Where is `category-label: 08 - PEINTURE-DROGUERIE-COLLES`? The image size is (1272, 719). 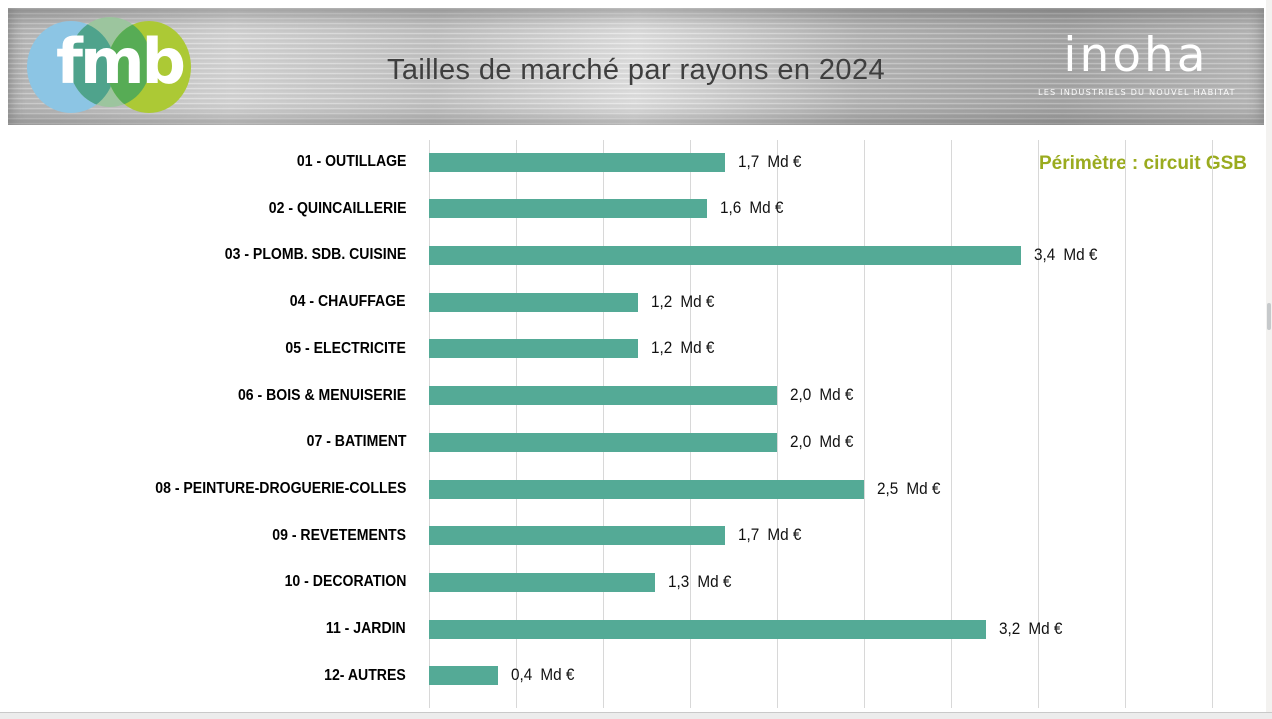 category-label: 08 - PEINTURE-DROGUERIE-COLLES is located at coordinates (280, 489).